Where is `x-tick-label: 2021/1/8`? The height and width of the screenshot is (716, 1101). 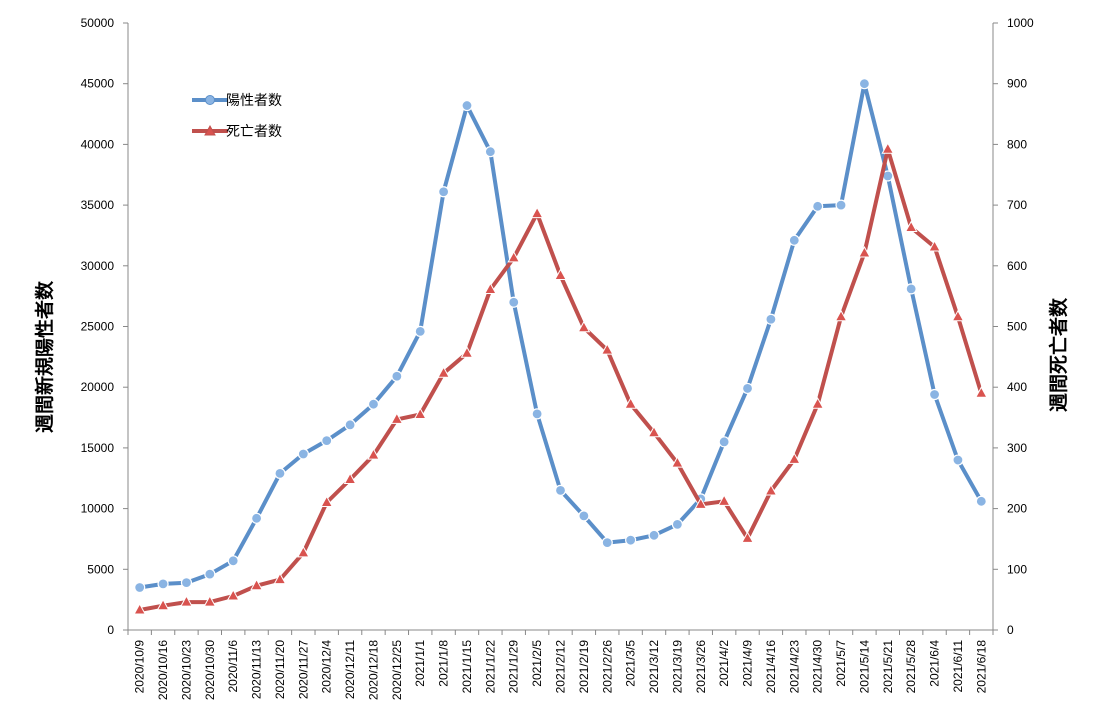 x-tick-label: 2021/1/8 is located at coordinates (444, 663).